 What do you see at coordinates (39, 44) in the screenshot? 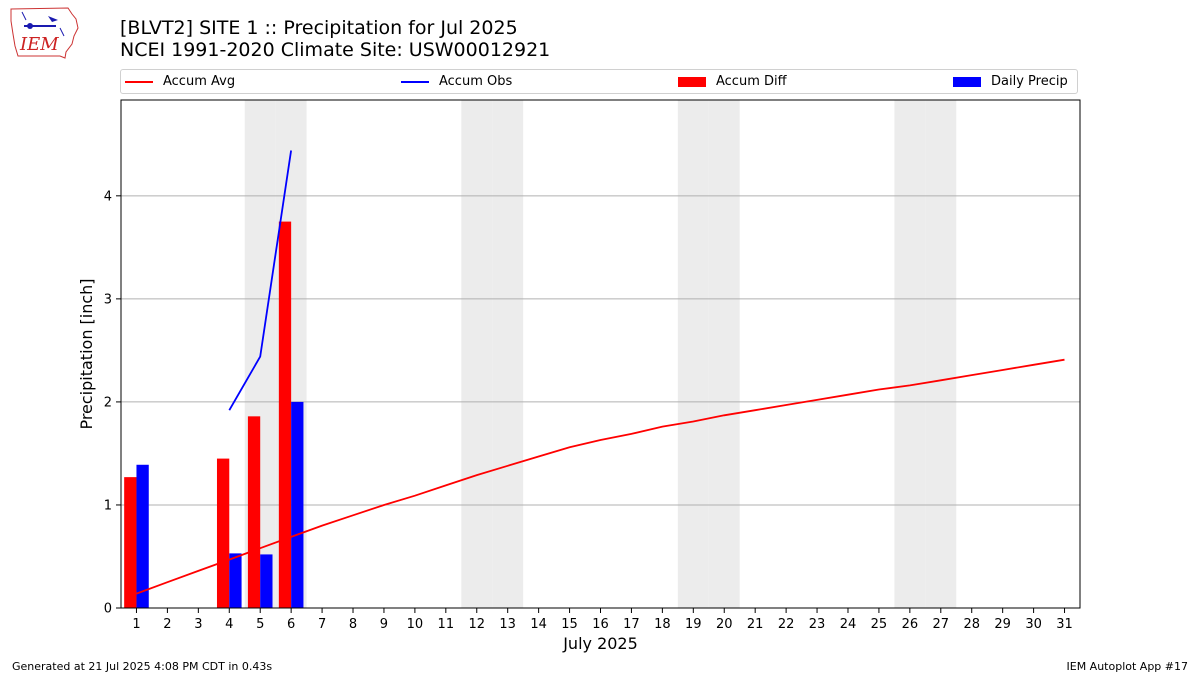
I see `logo-text: IEM` at bounding box center [39, 44].